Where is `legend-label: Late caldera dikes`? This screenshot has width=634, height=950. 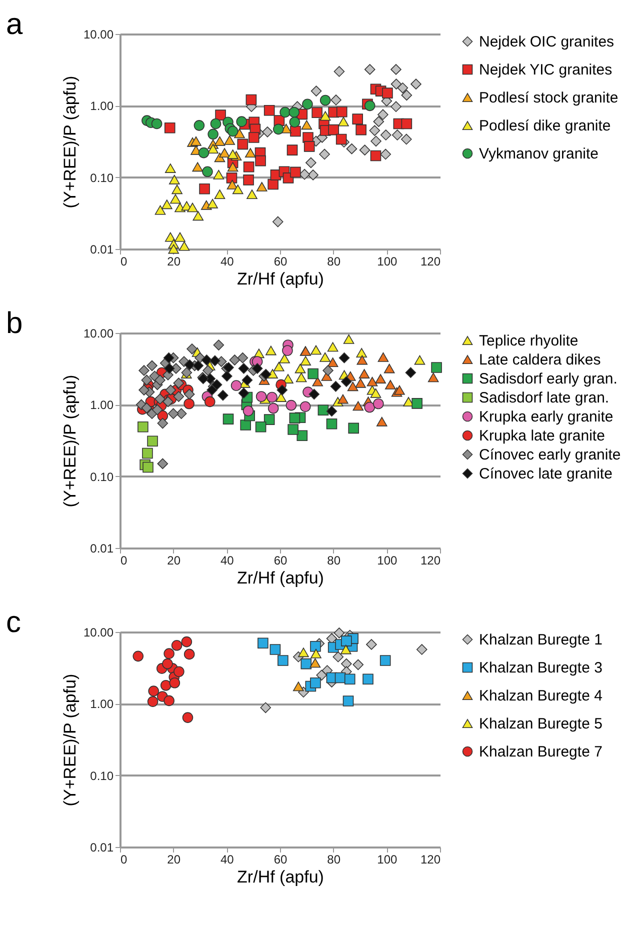 legend-label: Late caldera dikes is located at coordinates (540, 360).